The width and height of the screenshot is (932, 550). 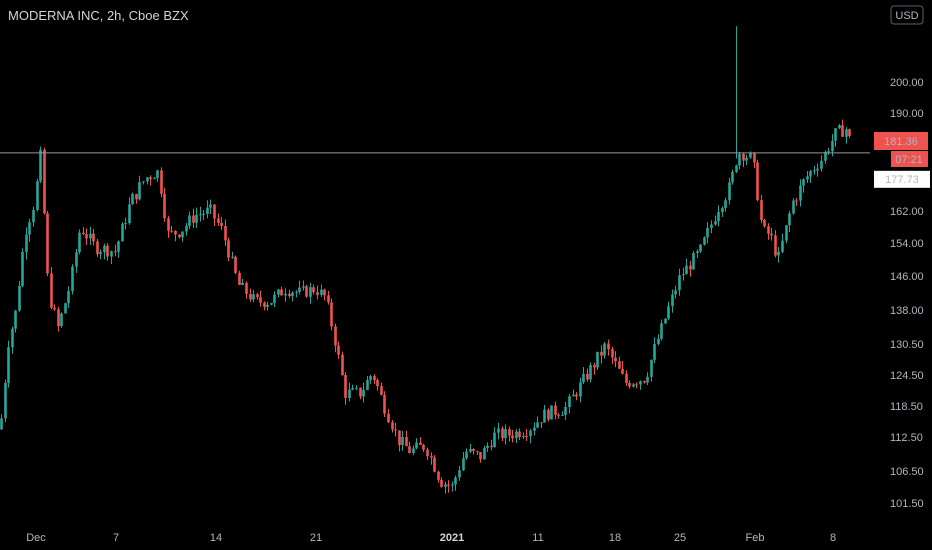 What do you see at coordinates (36, 538) in the screenshot?
I see `time-tick-label: Dec` at bounding box center [36, 538].